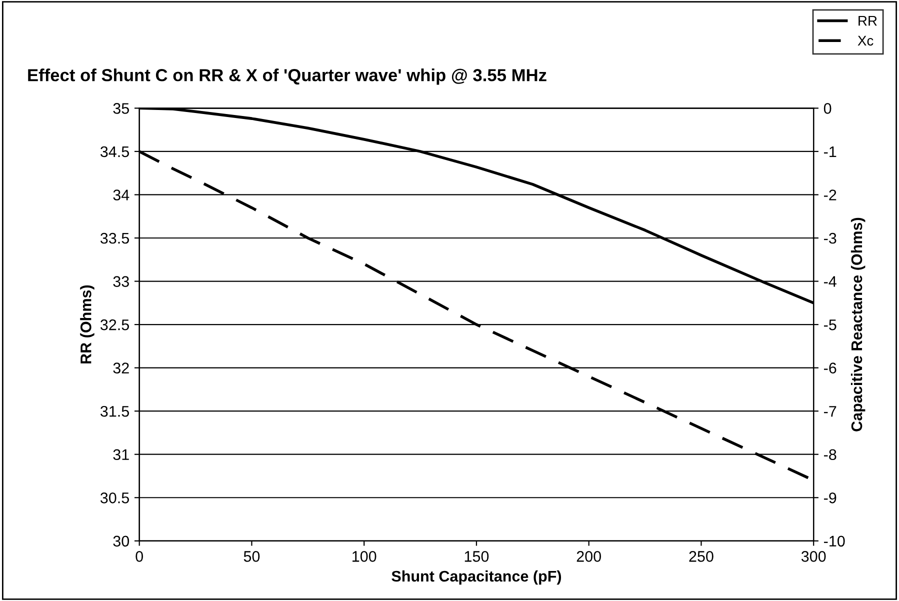 The image size is (899, 601). Describe the element at coordinates (588, 556) in the screenshot. I see `x-tick-label: 200` at that location.